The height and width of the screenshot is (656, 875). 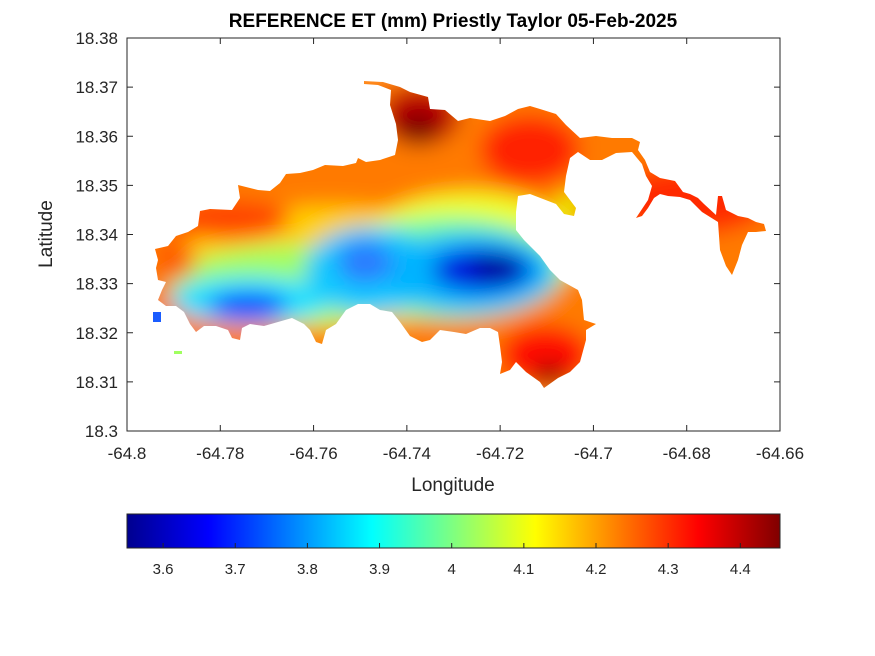 I want to click on colorbar-tick-label: 4.2, so click(x=596, y=569).